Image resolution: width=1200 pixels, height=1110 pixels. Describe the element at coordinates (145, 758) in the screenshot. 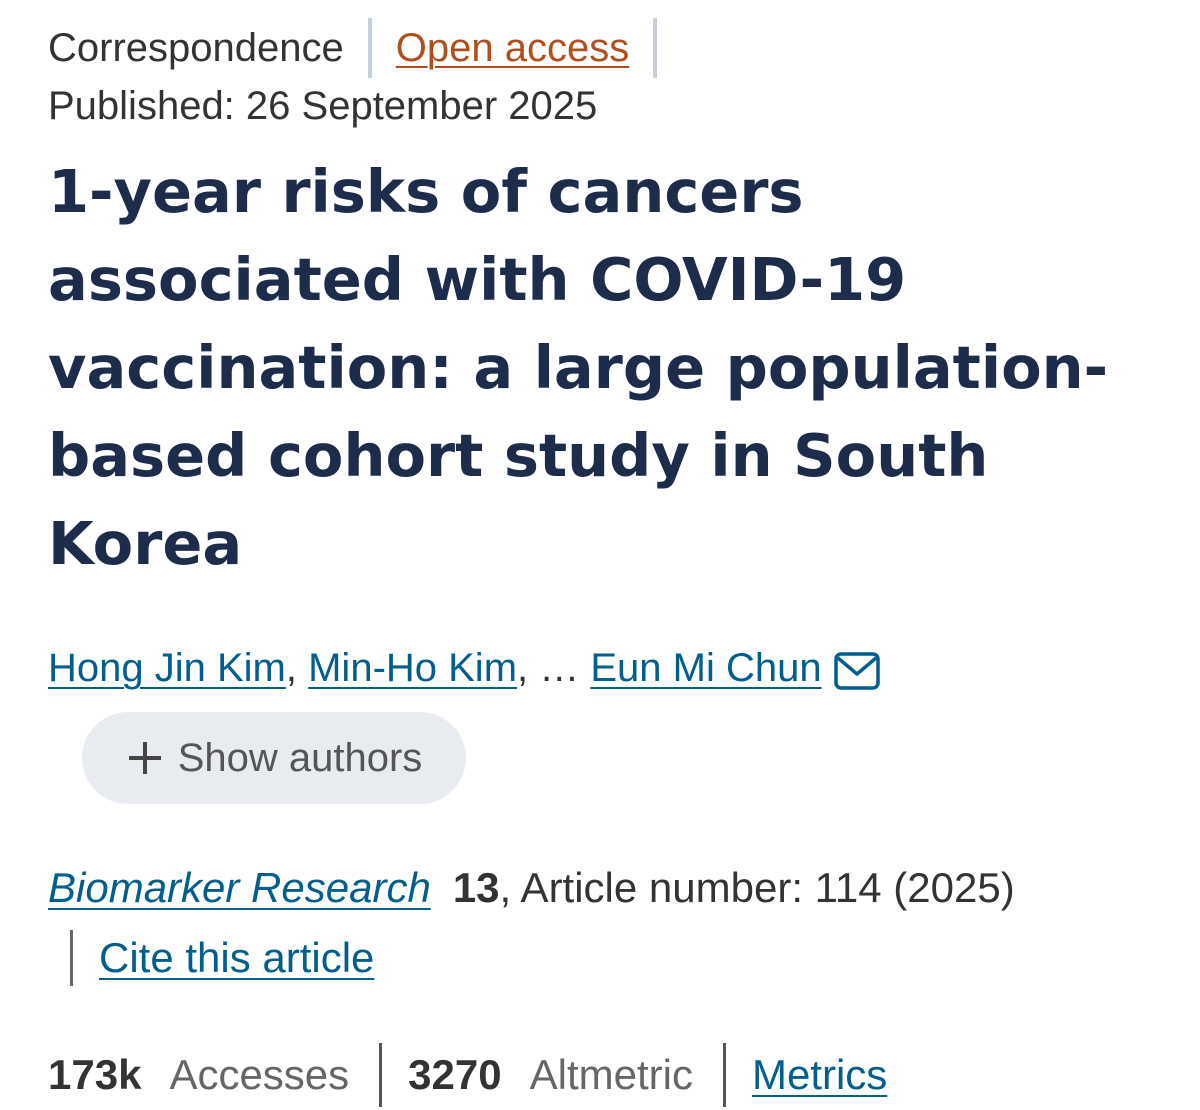

I see `plus-icon` at that location.